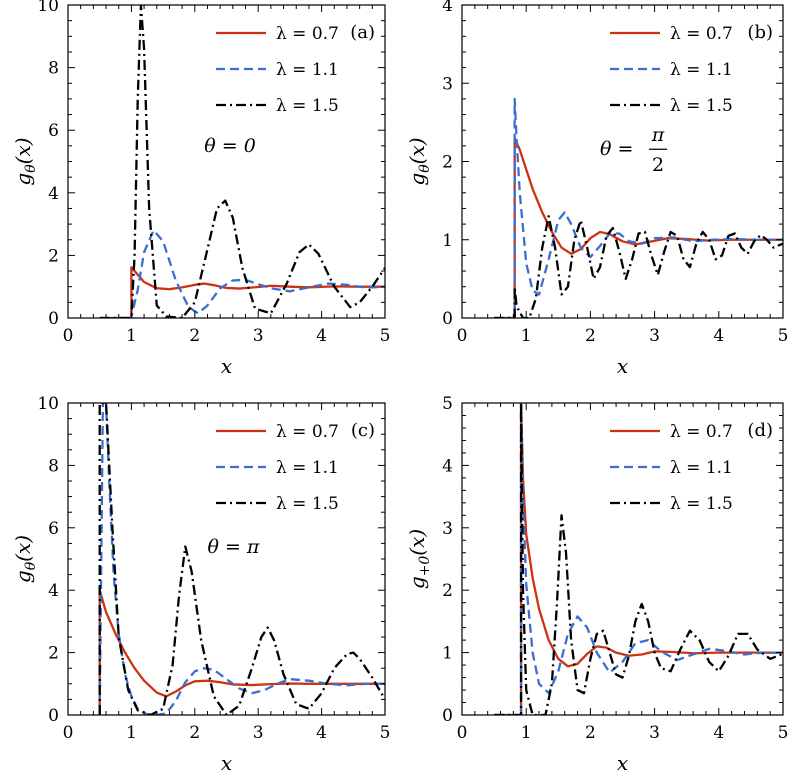 The image size is (789, 775). I want to click on panel-tag: (d), so click(760, 430).